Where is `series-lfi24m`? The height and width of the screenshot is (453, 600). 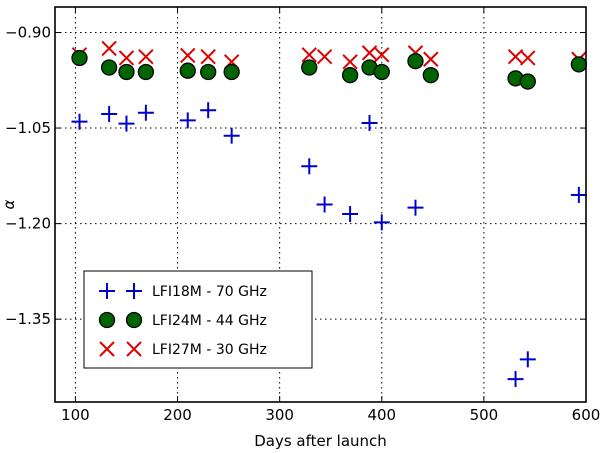
series-lfi24m is located at coordinates (329, 69).